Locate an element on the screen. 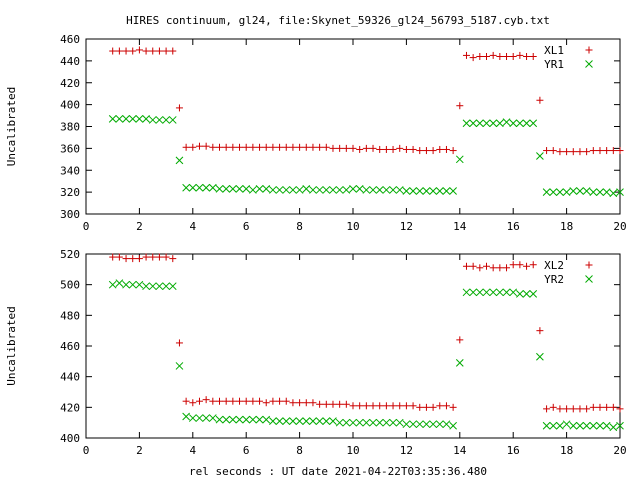 The height and width of the screenshot is (480, 640). x-tick-label: 14 is located at coordinates (460, 226).